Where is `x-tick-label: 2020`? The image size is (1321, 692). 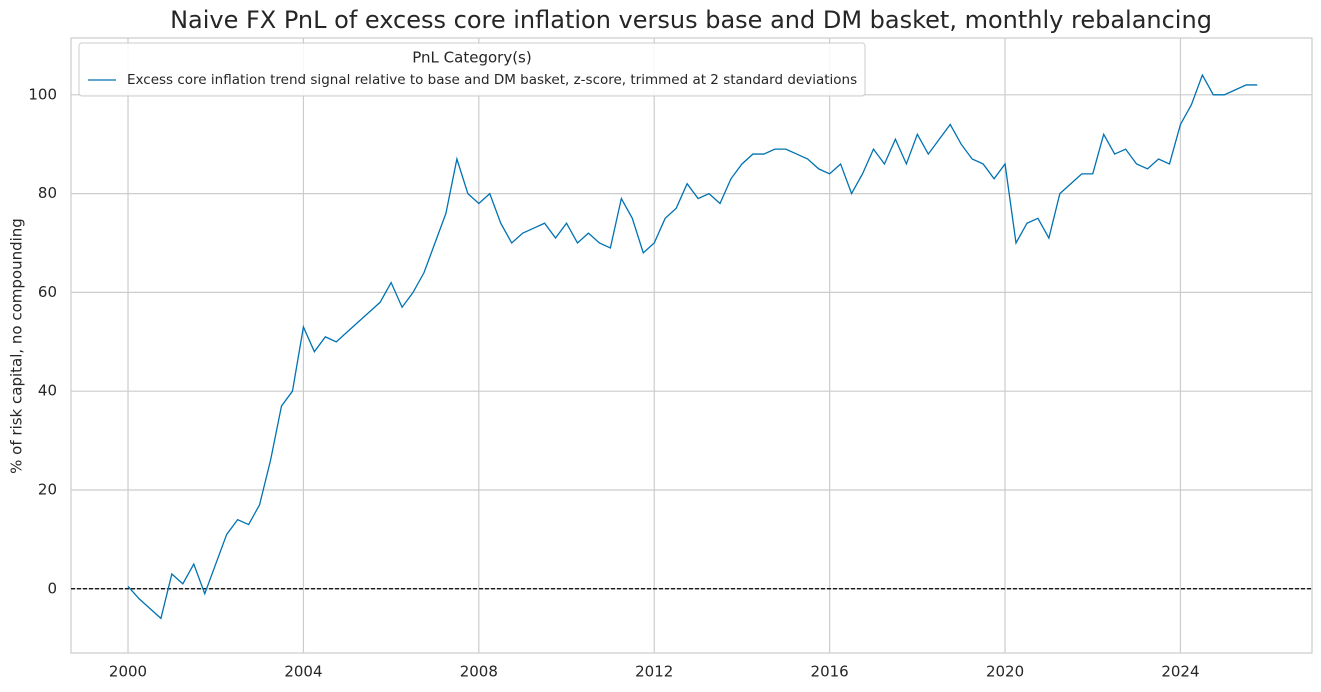
x-tick-label: 2020 is located at coordinates (1005, 672).